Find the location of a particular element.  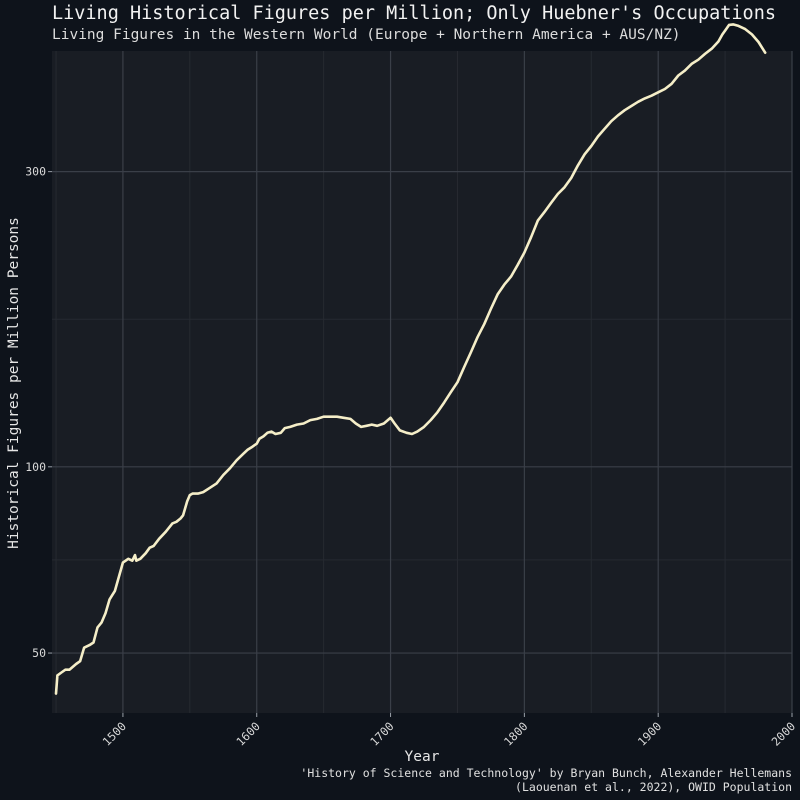

y-tick-label: 50 is located at coordinates (39, 653).